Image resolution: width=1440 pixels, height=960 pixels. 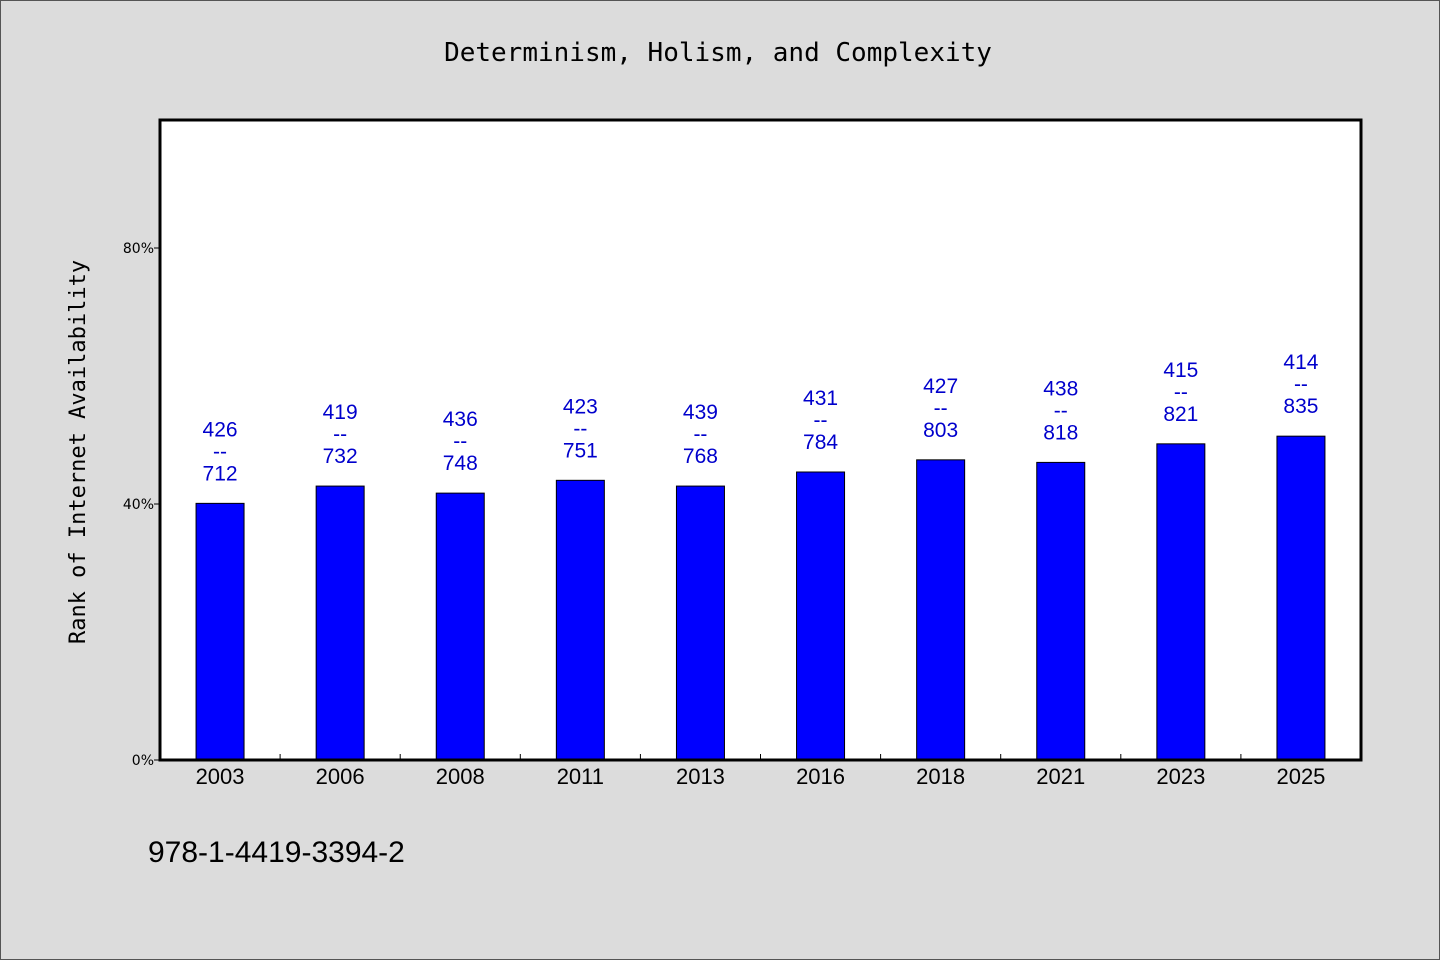 I want to click on x-tick-label: 2025, so click(x=1300, y=776).